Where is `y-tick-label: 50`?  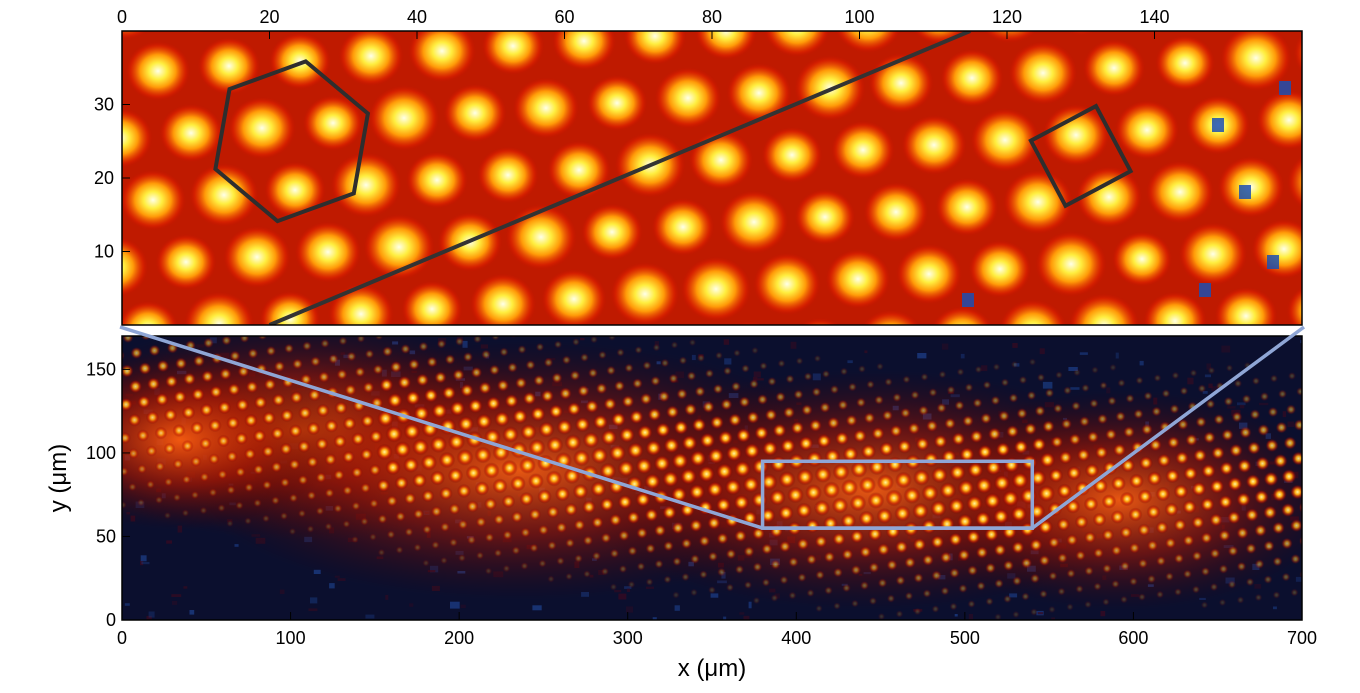 y-tick-label: 50 is located at coordinates (106, 536).